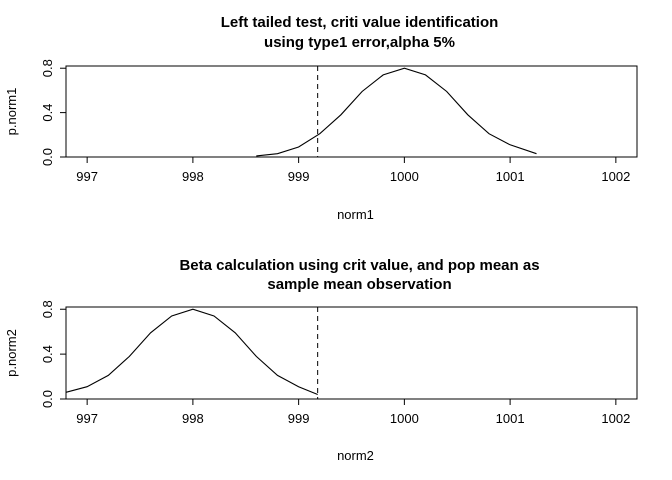 The width and height of the screenshot is (672, 480). Describe the element at coordinates (87, 418) in the screenshot. I see `panel2-x-tick-label: 997` at that location.